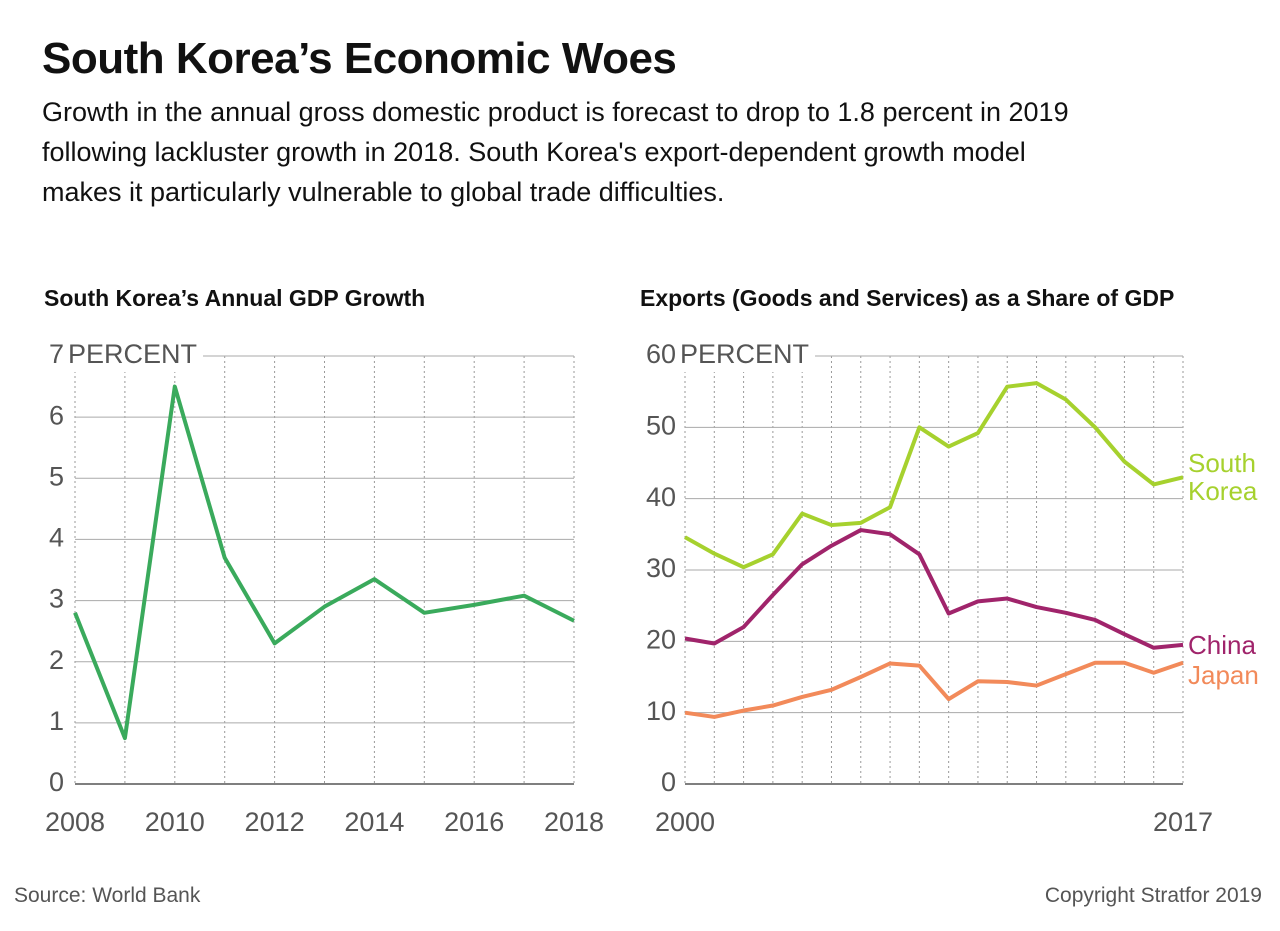  I want to click on y-tick-label: 2, so click(56, 660).